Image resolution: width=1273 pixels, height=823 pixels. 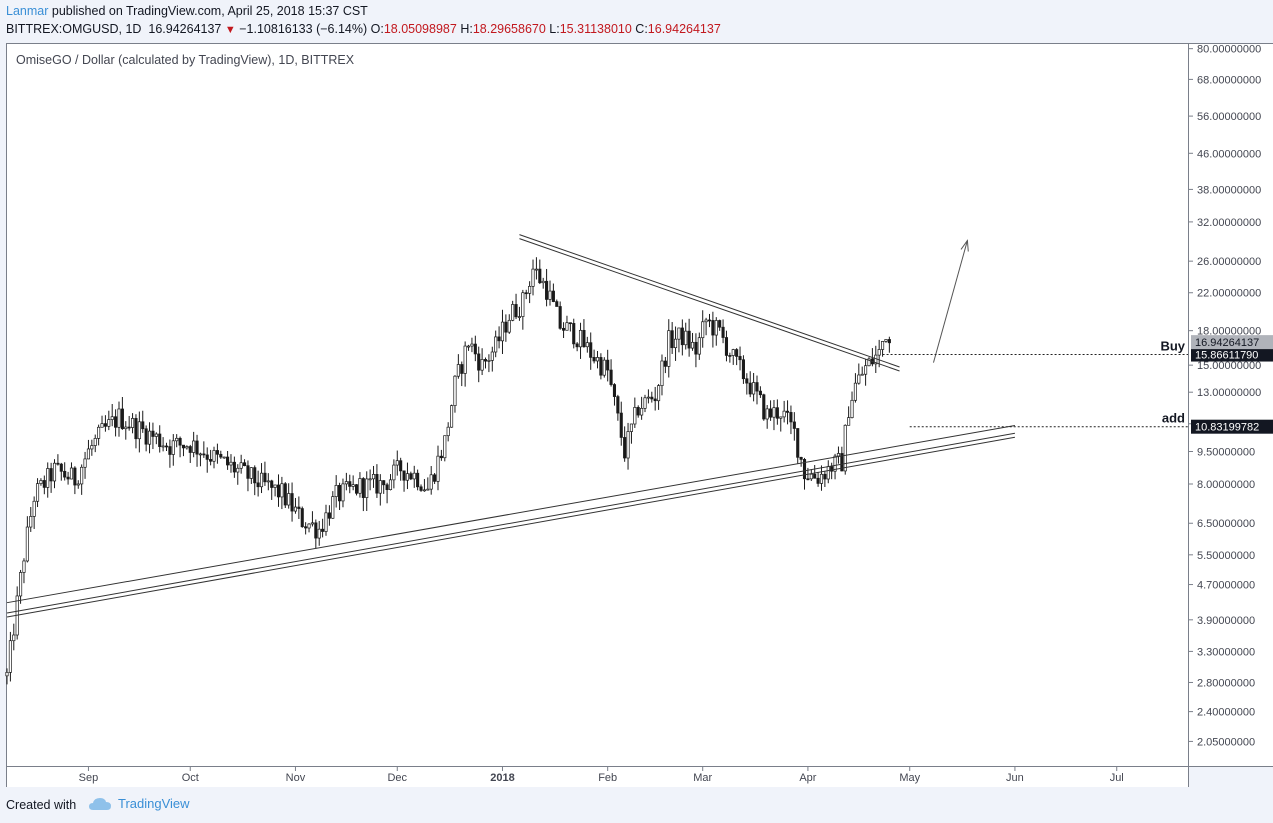 I want to click on price-tick-label: 3.90000000, so click(x=1226, y=621).